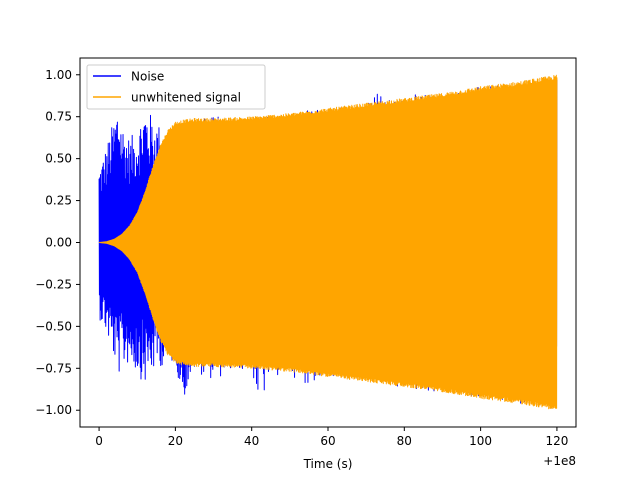  What do you see at coordinates (99, 441) in the screenshot?
I see `x-tick-label: 0` at bounding box center [99, 441].